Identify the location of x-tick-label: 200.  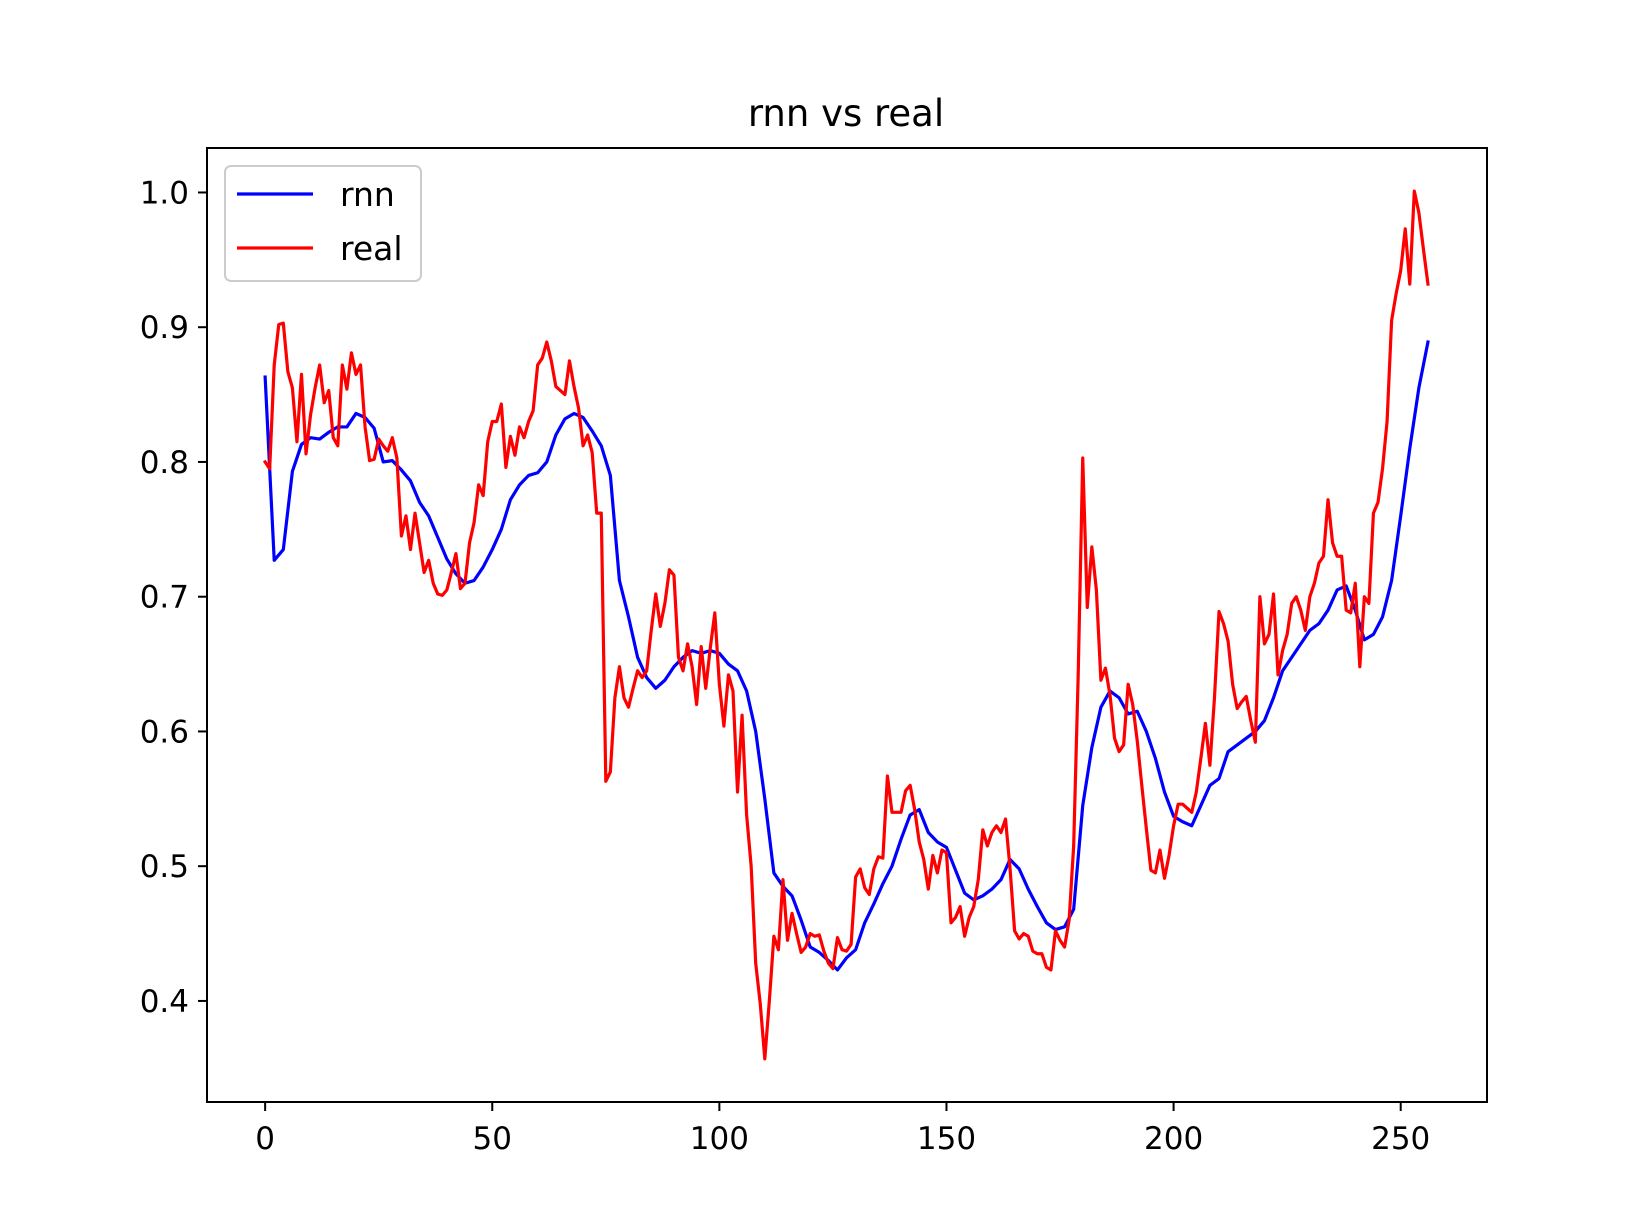
(1173, 1139).